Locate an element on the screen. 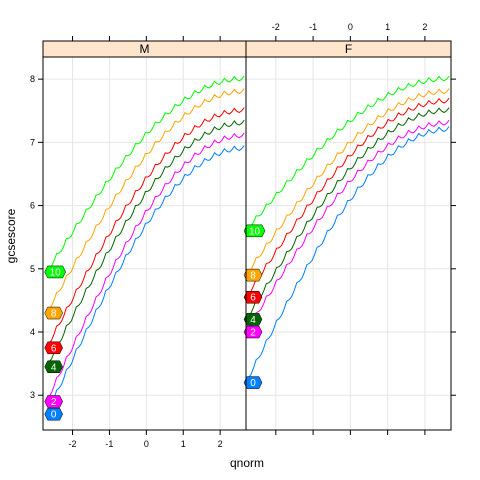  y-tick-label: 3 is located at coordinates (32, 395).